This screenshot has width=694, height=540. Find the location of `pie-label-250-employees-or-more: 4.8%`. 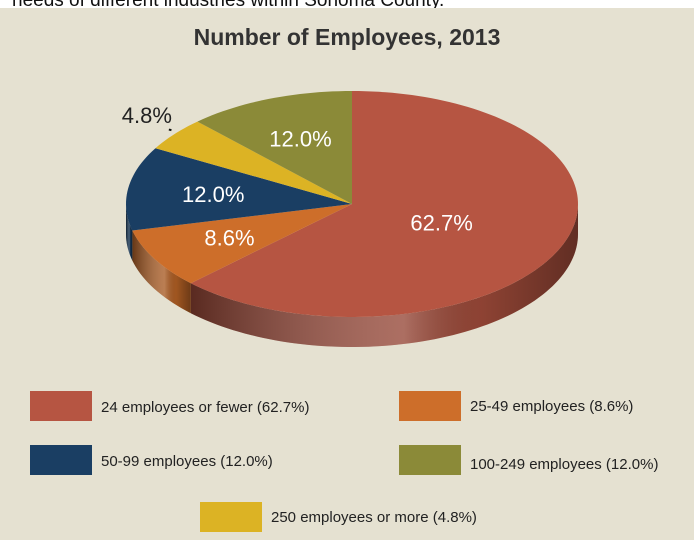

pie-label-250-employees-or-more: 4.8% is located at coordinates (147, 115).